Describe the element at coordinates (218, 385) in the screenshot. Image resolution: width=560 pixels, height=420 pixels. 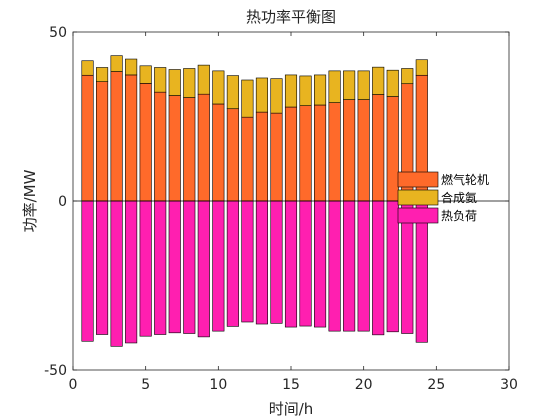
I see `x-tick-label: 10` at that location.